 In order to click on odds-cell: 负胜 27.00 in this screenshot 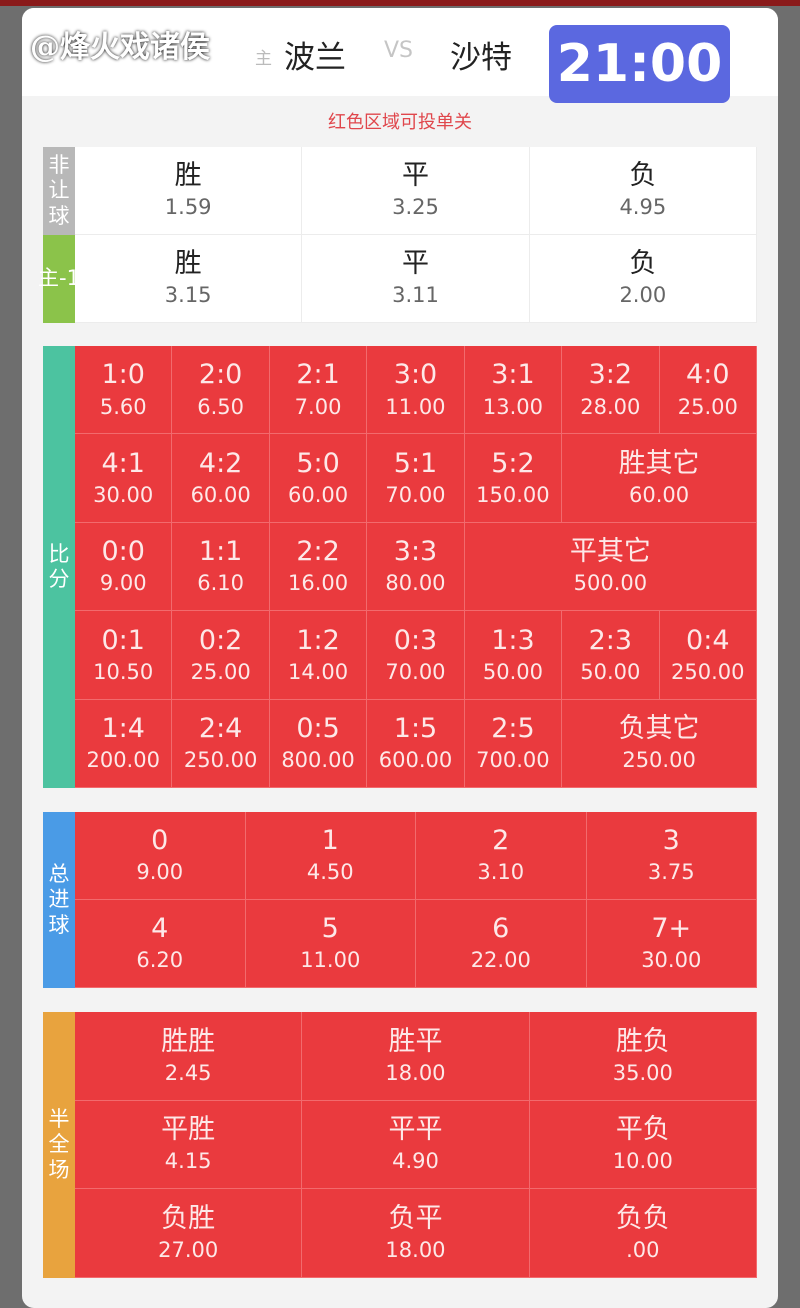, I will do `click(189, 1233)`.